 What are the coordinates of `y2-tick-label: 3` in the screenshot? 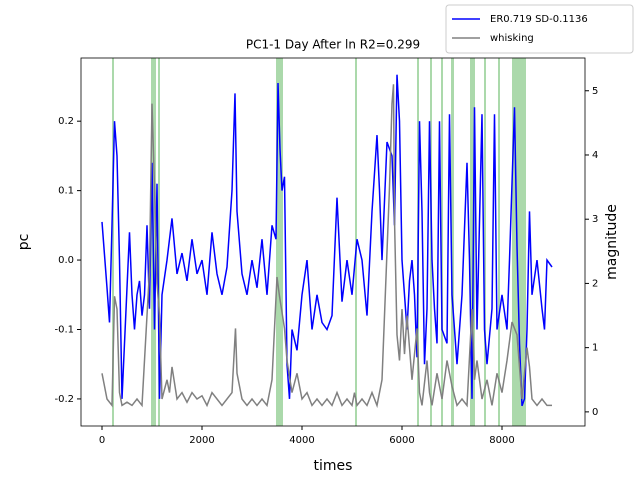 It's located at (595, 219).